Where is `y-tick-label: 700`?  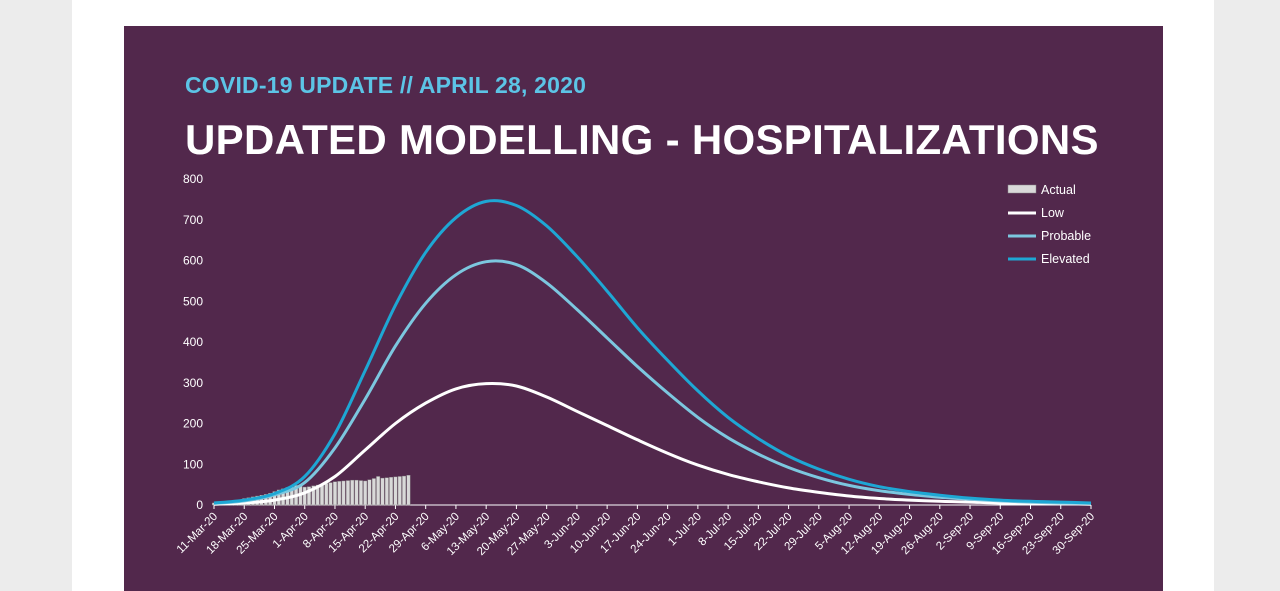
y-tick-label: 700 is located at coordinates (193, 220).